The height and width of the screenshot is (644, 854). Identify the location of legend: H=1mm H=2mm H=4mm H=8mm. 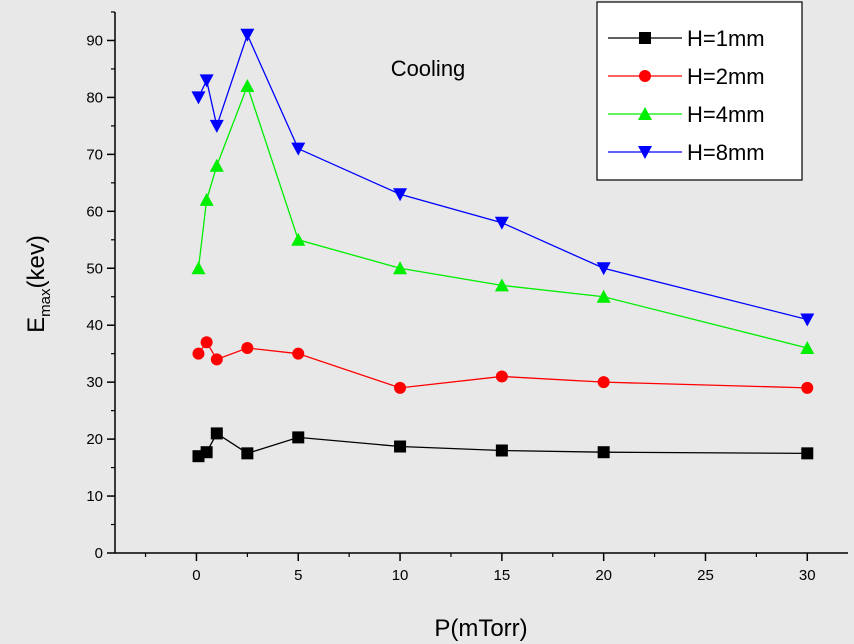
(699, 91).